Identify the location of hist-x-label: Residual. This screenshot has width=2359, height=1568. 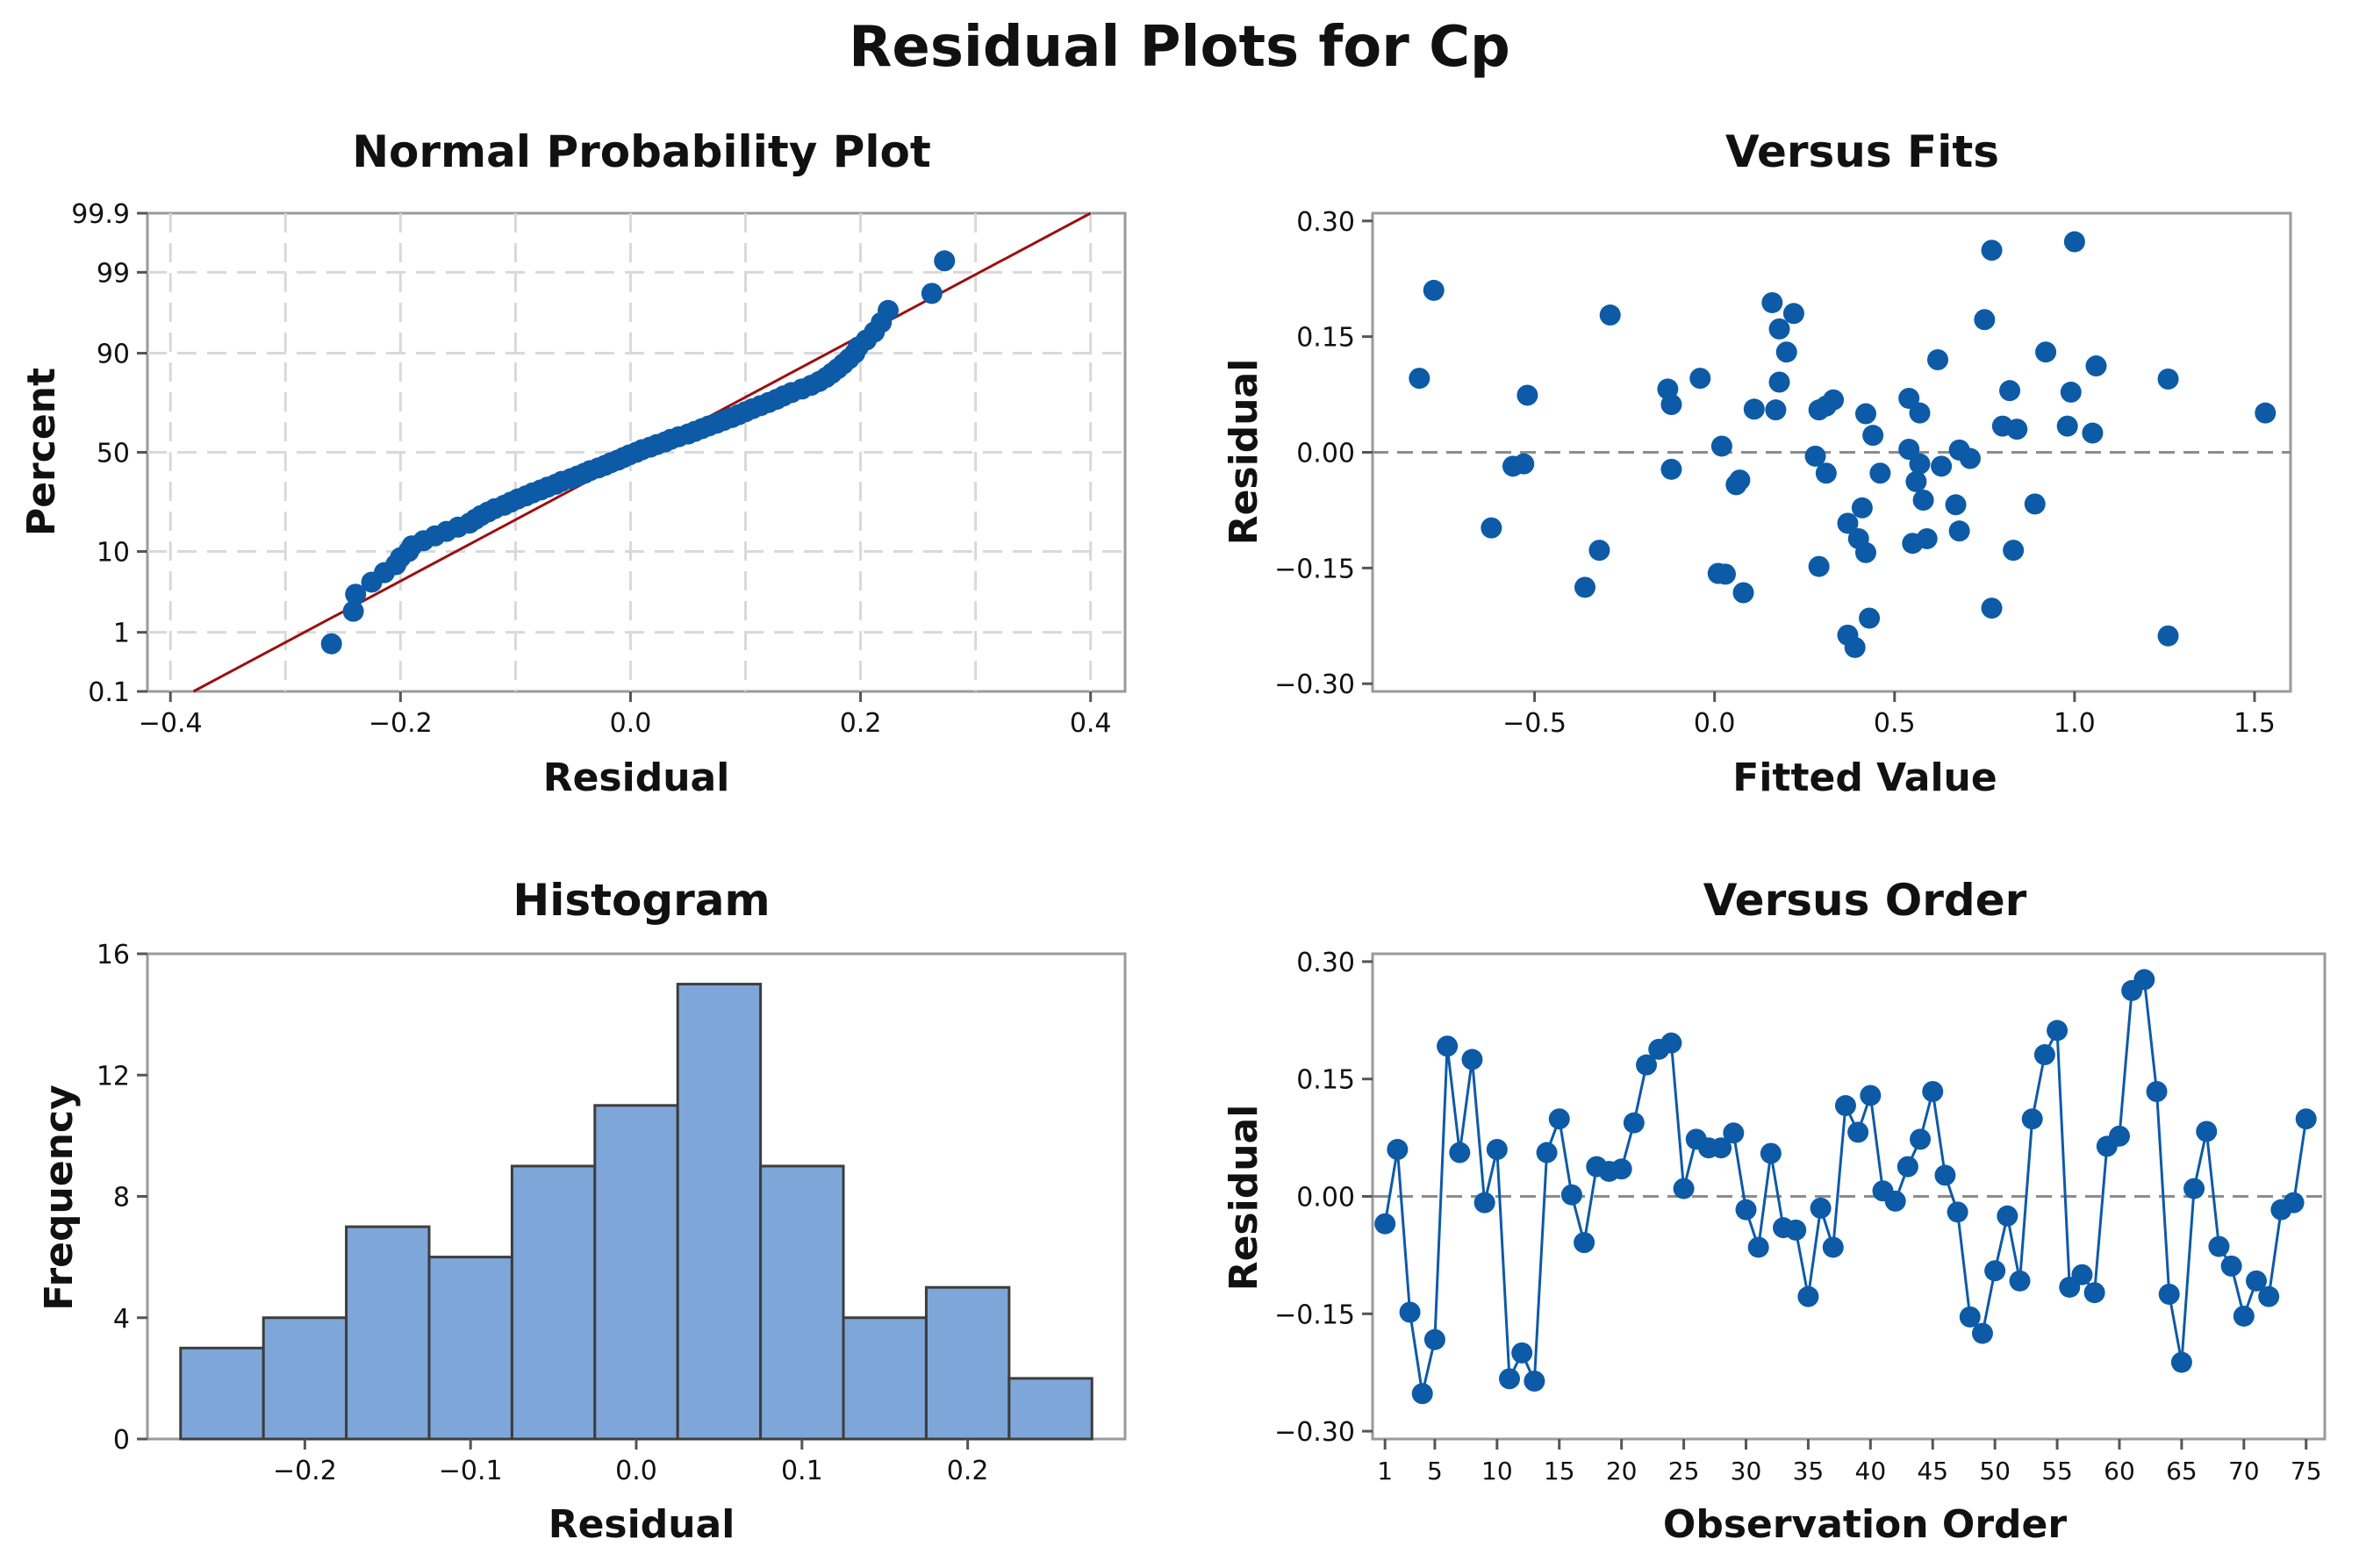
(642, 1524).